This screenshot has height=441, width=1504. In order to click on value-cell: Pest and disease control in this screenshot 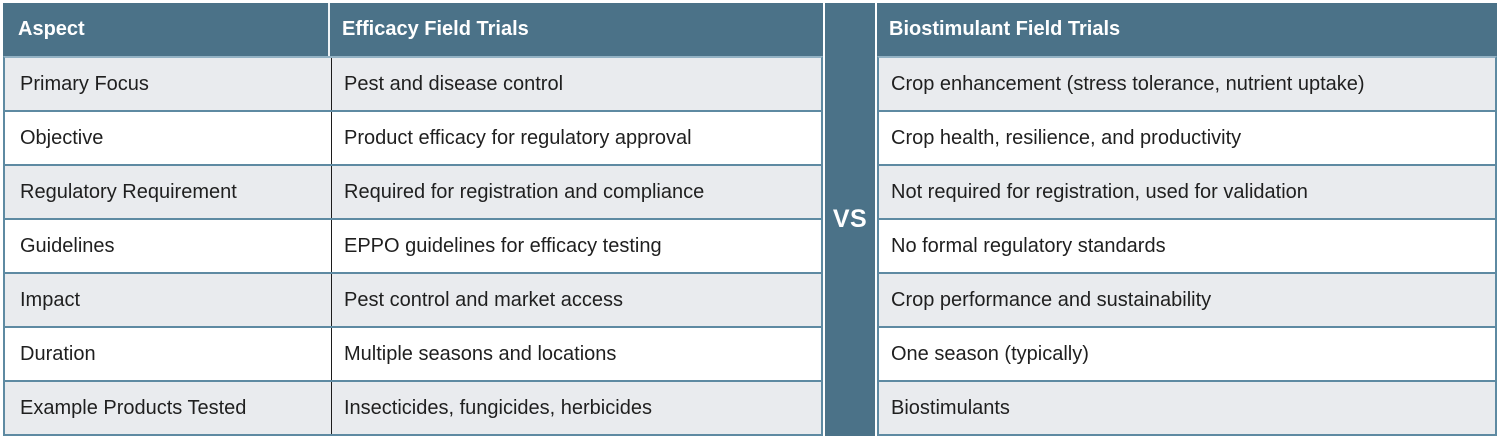, I will do `click(454, 83)`.